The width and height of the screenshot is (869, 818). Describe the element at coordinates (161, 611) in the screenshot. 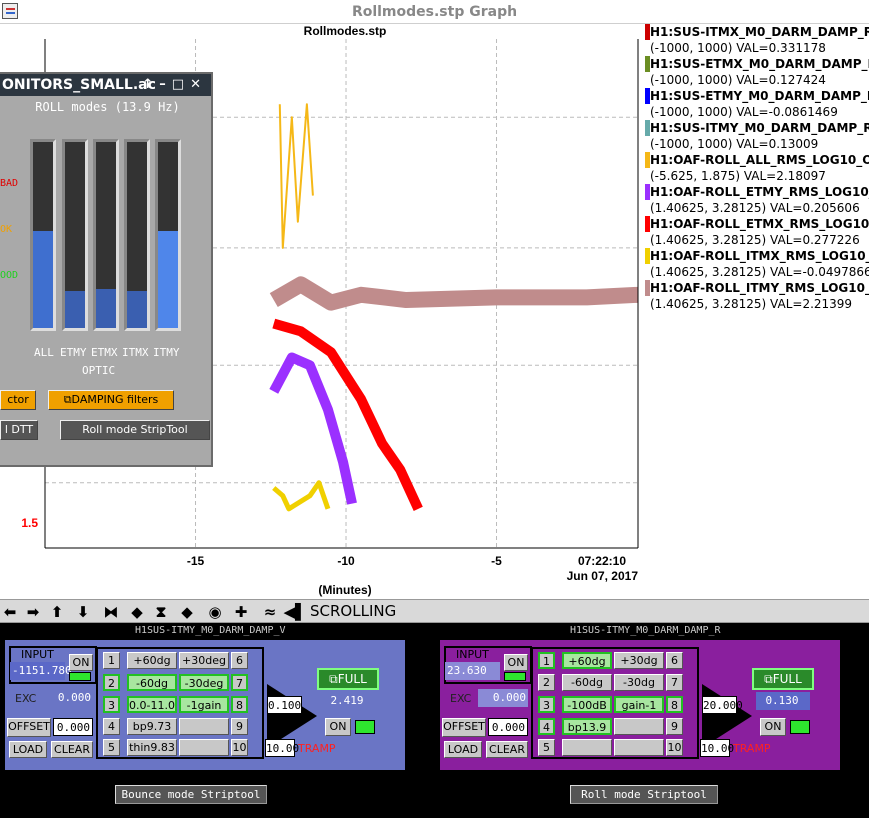

I see `zoom-in-y-icon: ⧗` at that location.